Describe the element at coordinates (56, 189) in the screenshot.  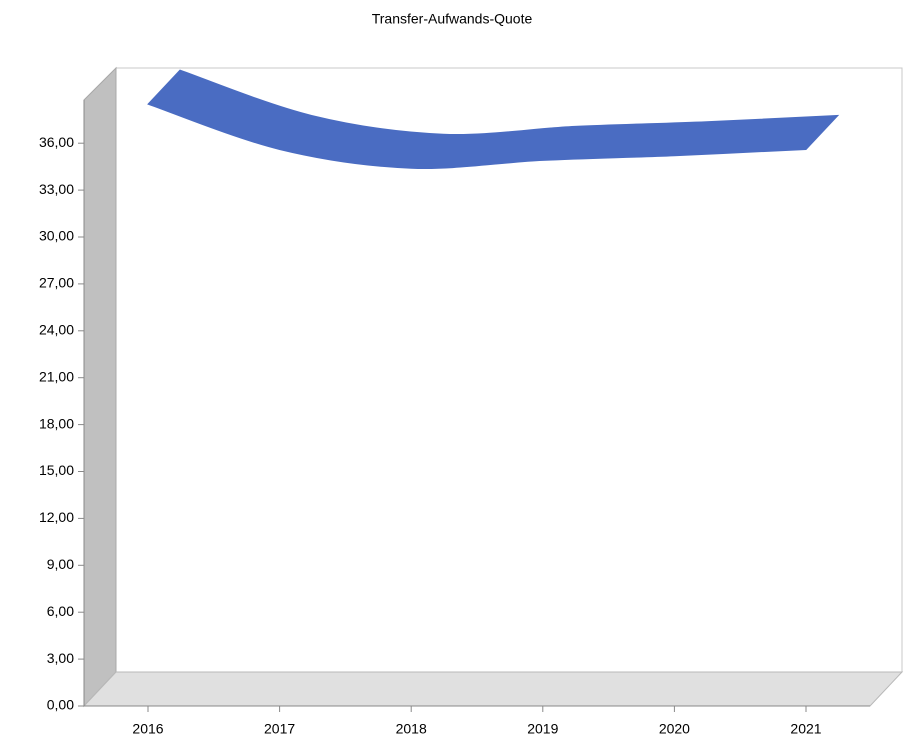
I see `y-tick-label: 33,00` at that location.